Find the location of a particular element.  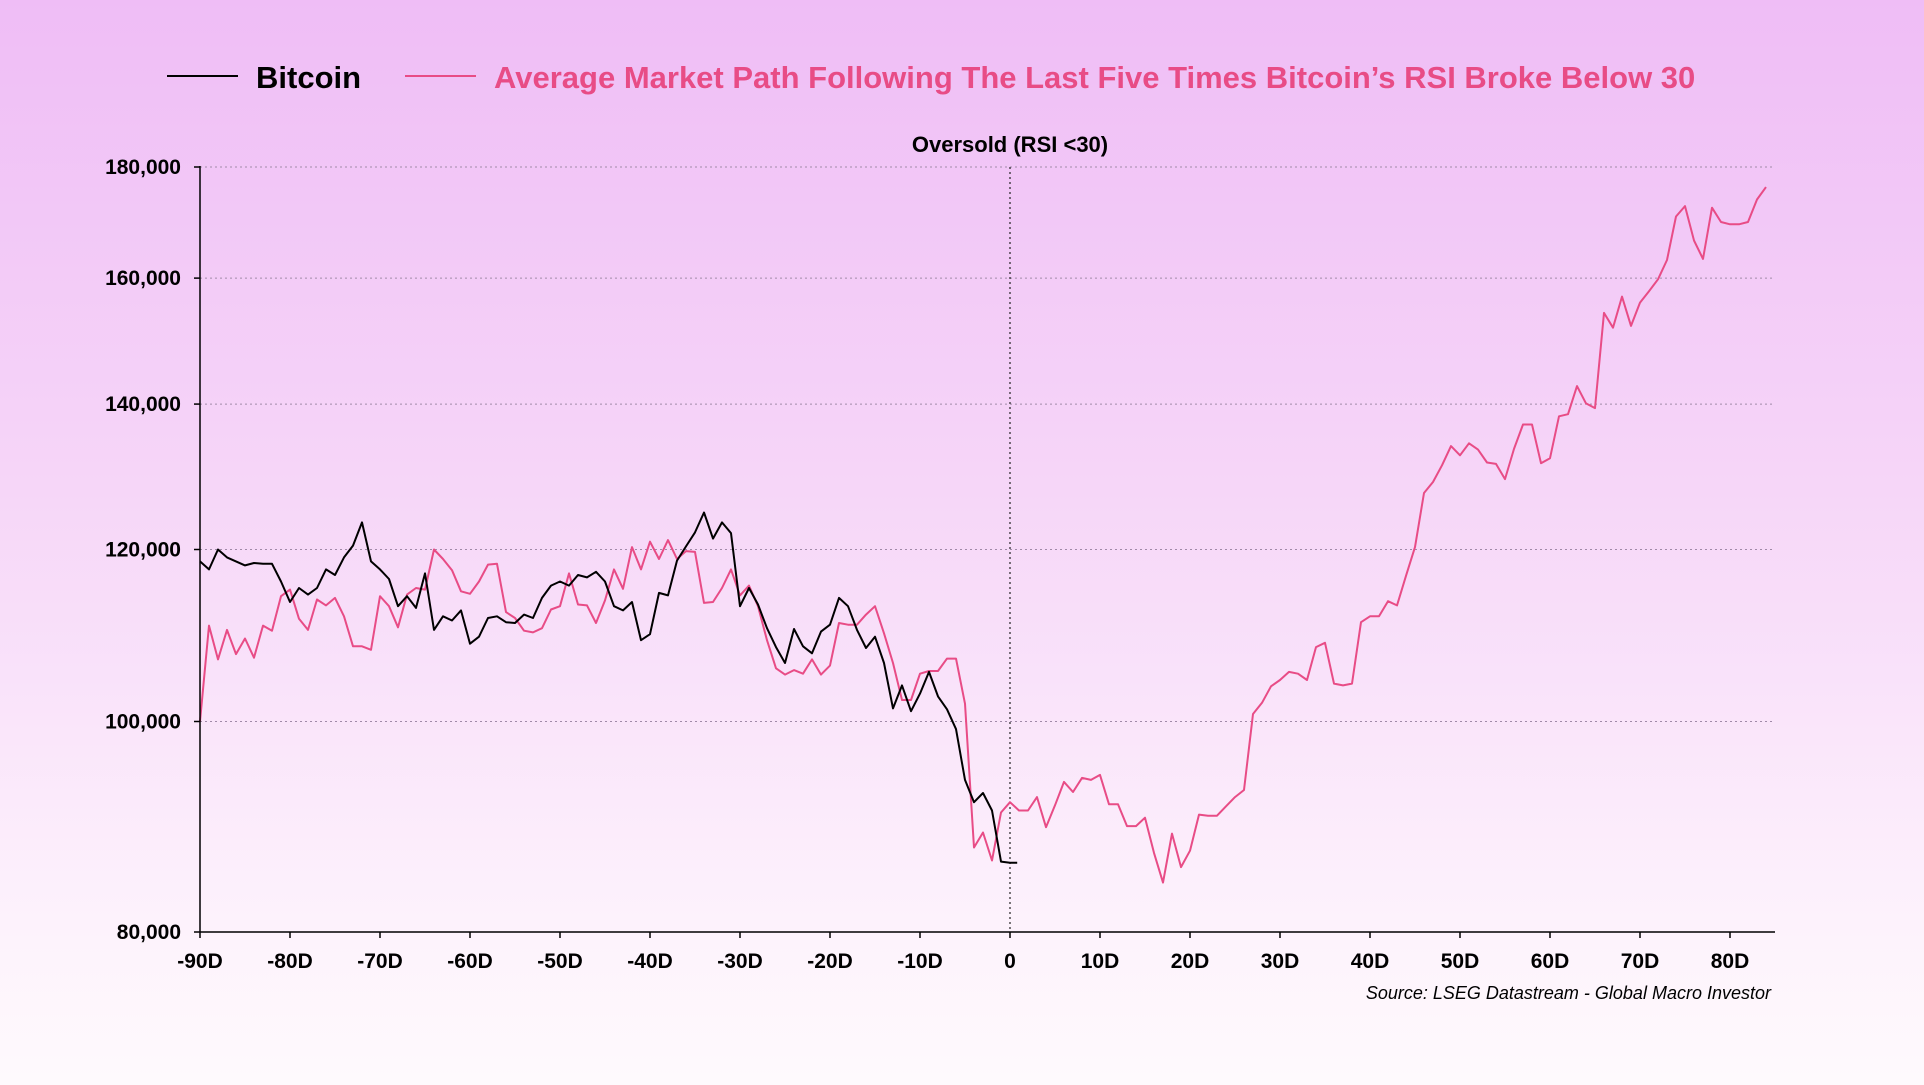

x-tick-label-16: 70D is located at coordinates (1640, 961).